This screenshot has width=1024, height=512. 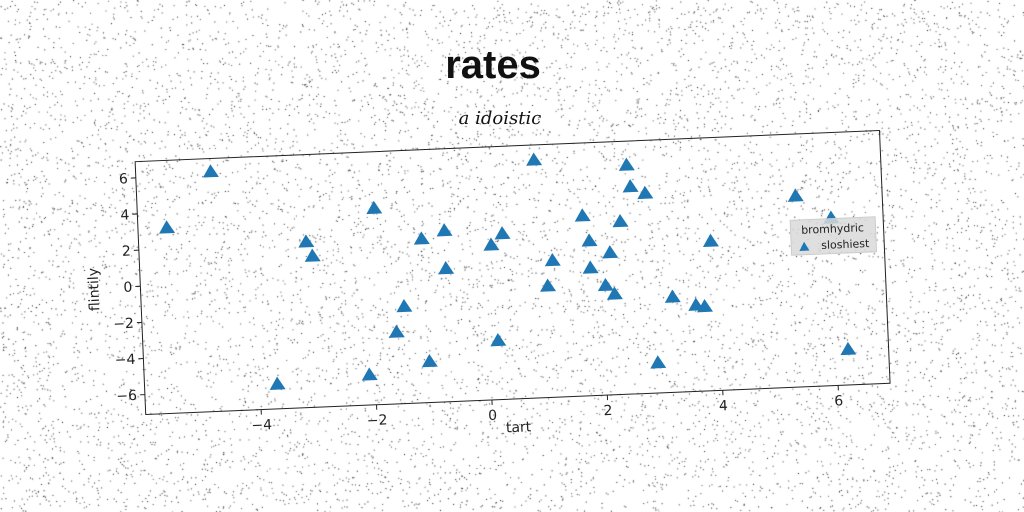 What do you see at coordinates (500, 118) in the screenshot?
I see `chart-subtitle: a idoistic` at bounding box center [500, 118].